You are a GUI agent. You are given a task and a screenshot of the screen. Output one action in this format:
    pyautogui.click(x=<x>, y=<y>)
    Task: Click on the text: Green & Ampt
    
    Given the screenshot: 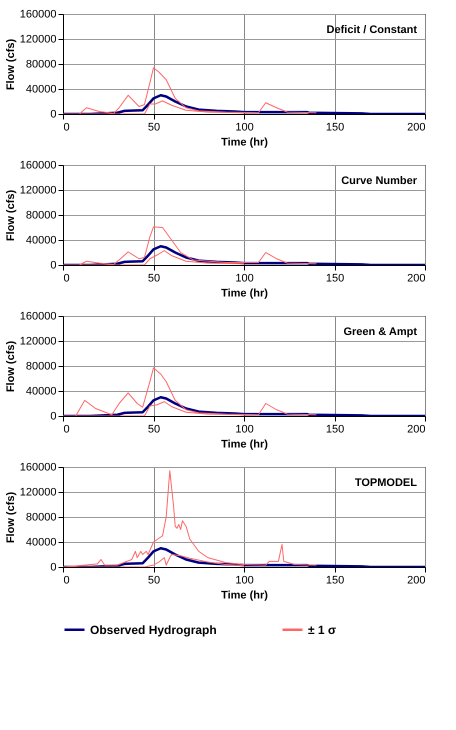 What is the action you would take?
    pyautogui.click(x=380, y=332)
    